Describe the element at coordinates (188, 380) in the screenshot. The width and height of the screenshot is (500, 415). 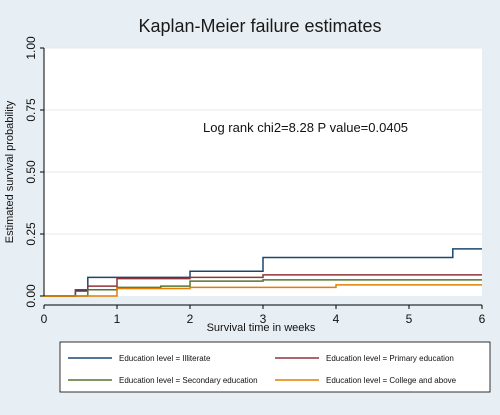
I see `legend-entry: Education level = Secondary education` at that location.